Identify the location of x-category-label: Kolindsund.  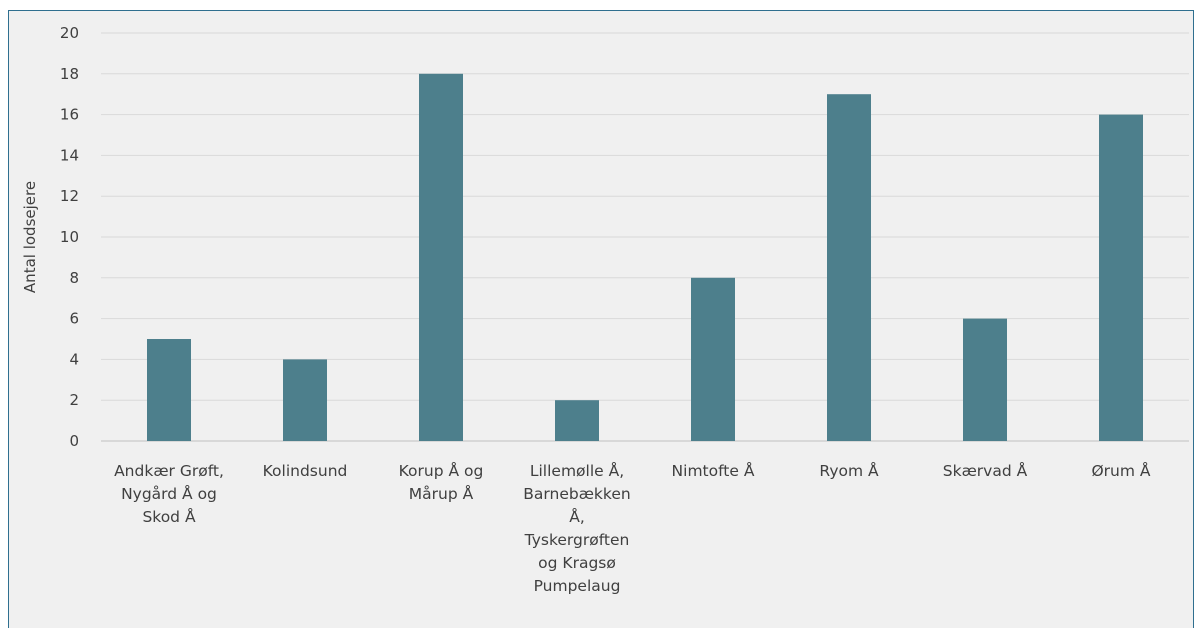
(305, 471).